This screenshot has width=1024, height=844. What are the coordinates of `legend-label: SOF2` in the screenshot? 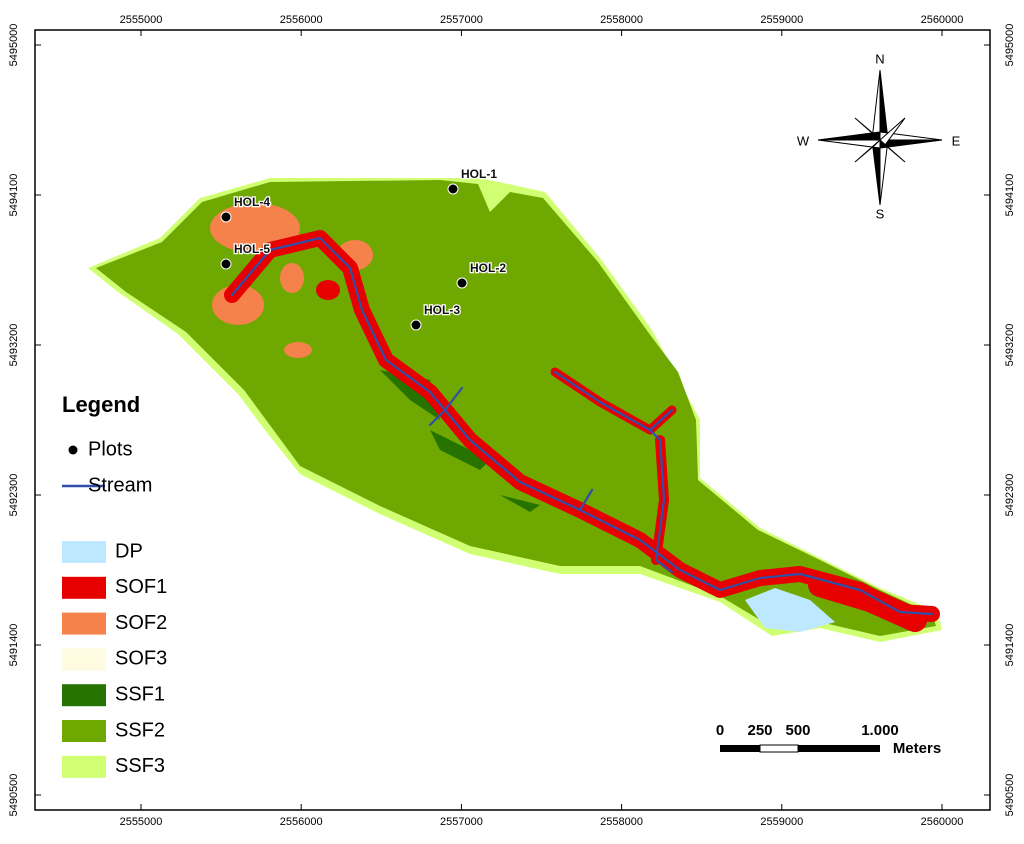 It's located at (141, 623).